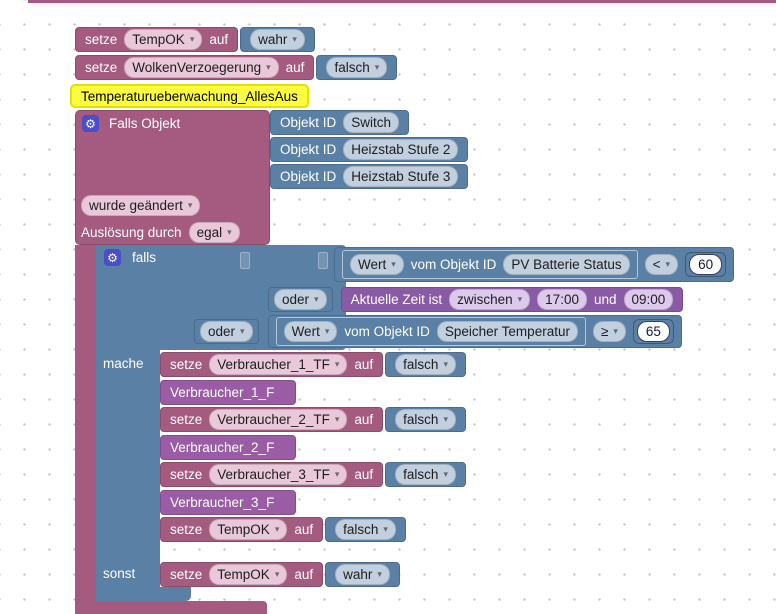 Image resolution: width=776 pixels, height=614 pixels. I want to click on object-row: Objekt ID Switch, so click(340, 122).